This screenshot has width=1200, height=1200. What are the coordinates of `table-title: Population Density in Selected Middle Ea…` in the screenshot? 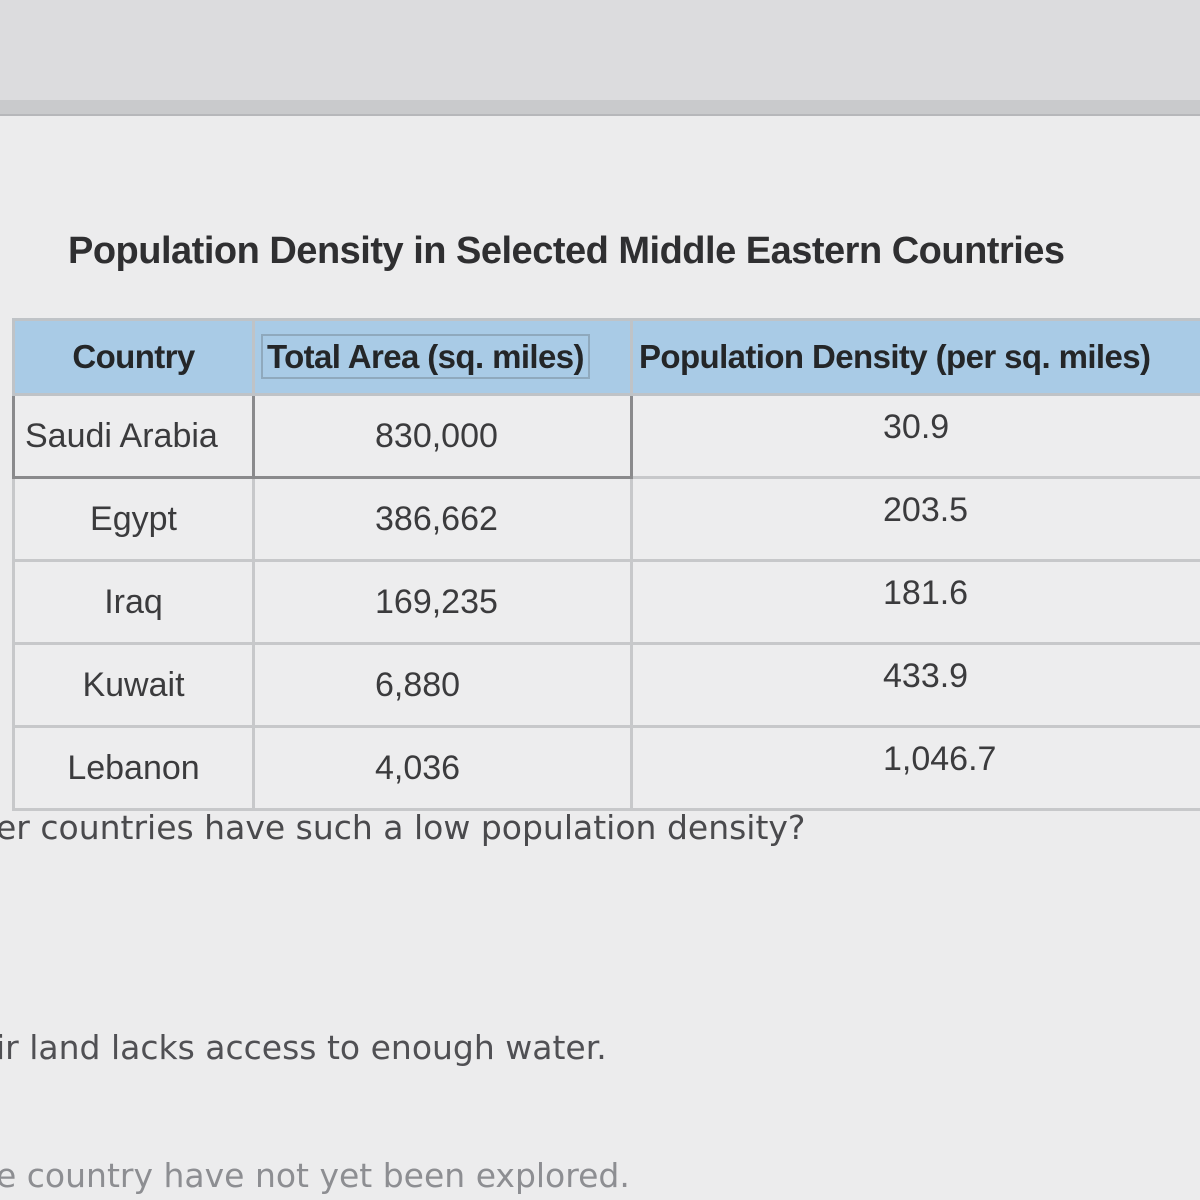 It's located at (566, 251).